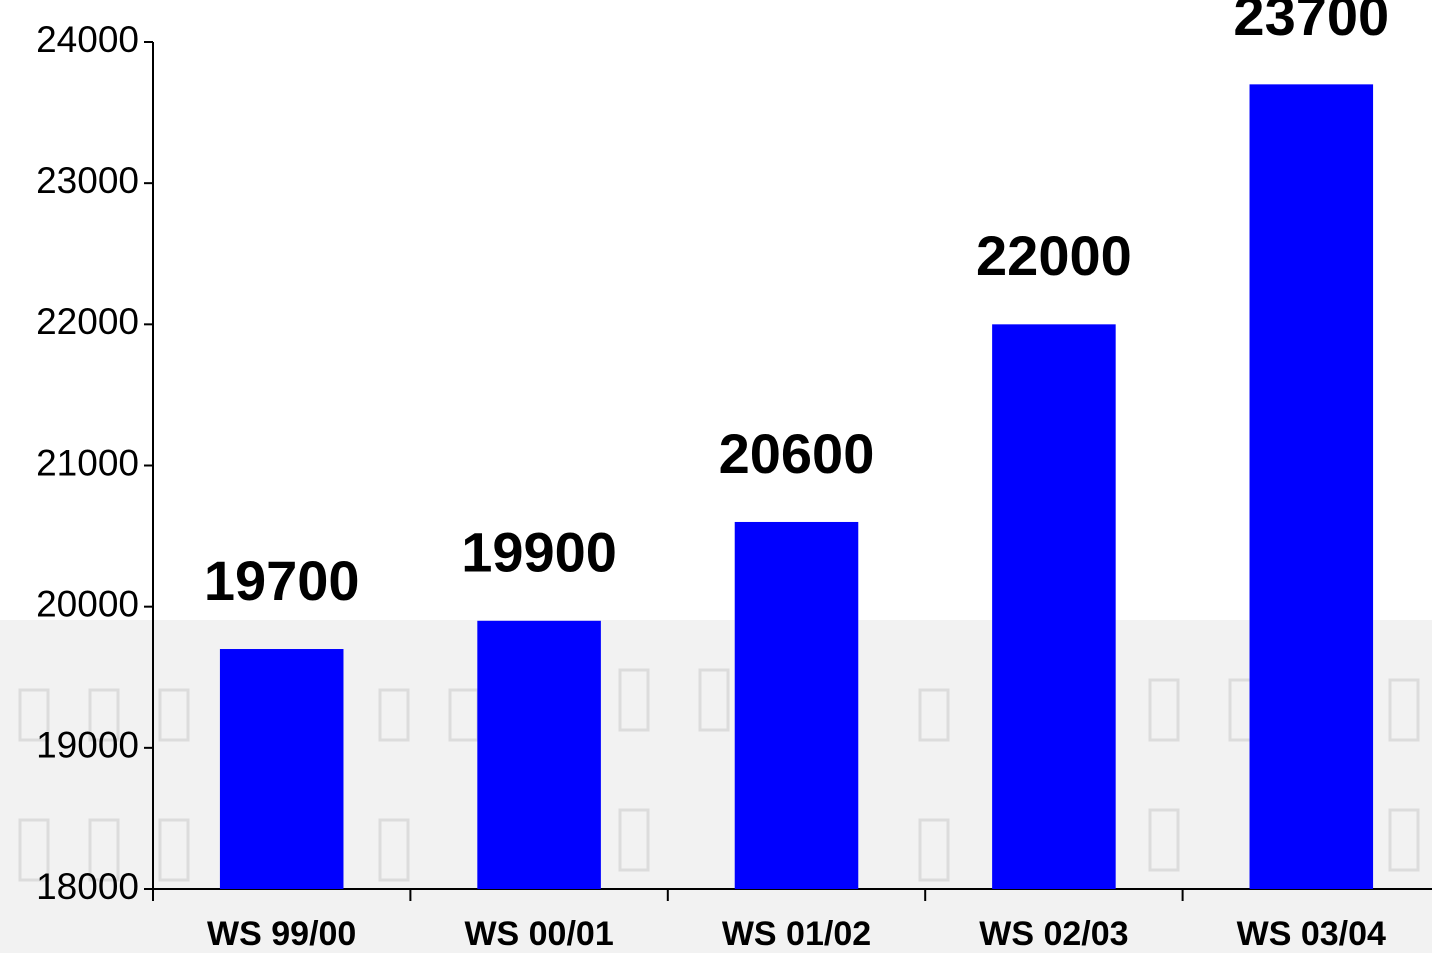  What do you see at coordinates (87, 603) in the screenshot?
I see `y-tick-label: 20000` at bounding box center [87, 603].